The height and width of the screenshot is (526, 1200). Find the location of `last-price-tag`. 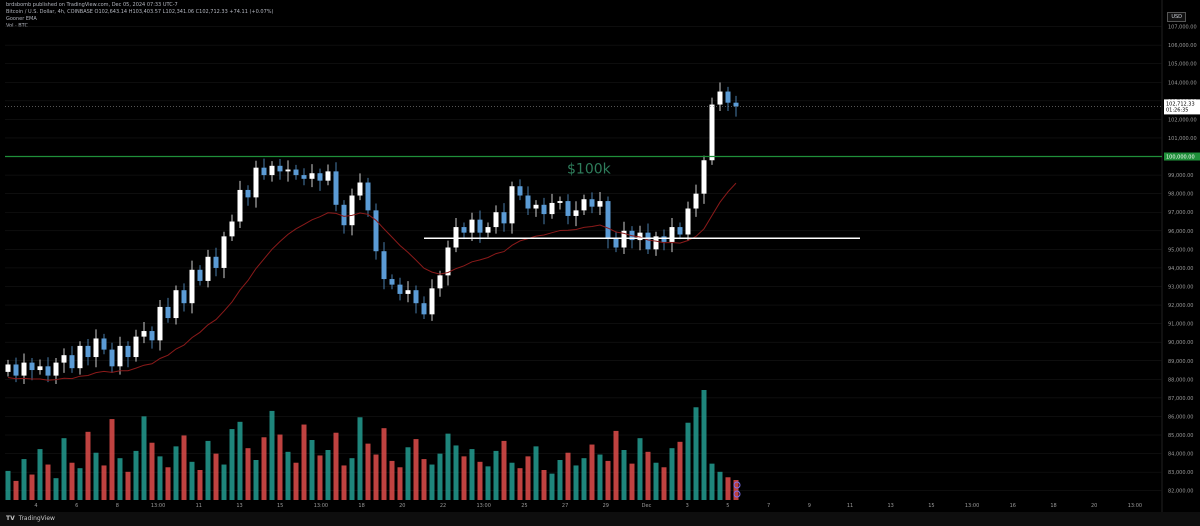

last-price-tag is located at coordinates (1182, 107).